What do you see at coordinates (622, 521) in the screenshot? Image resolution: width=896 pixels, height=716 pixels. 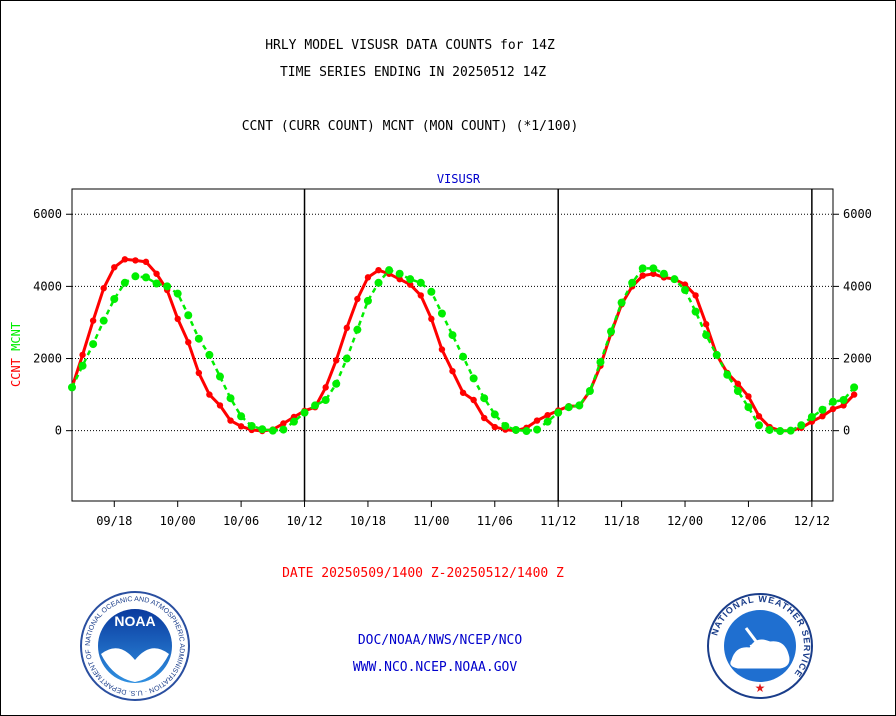 I see `x-tick-label: 11/18` at bounding box center [622, 521].